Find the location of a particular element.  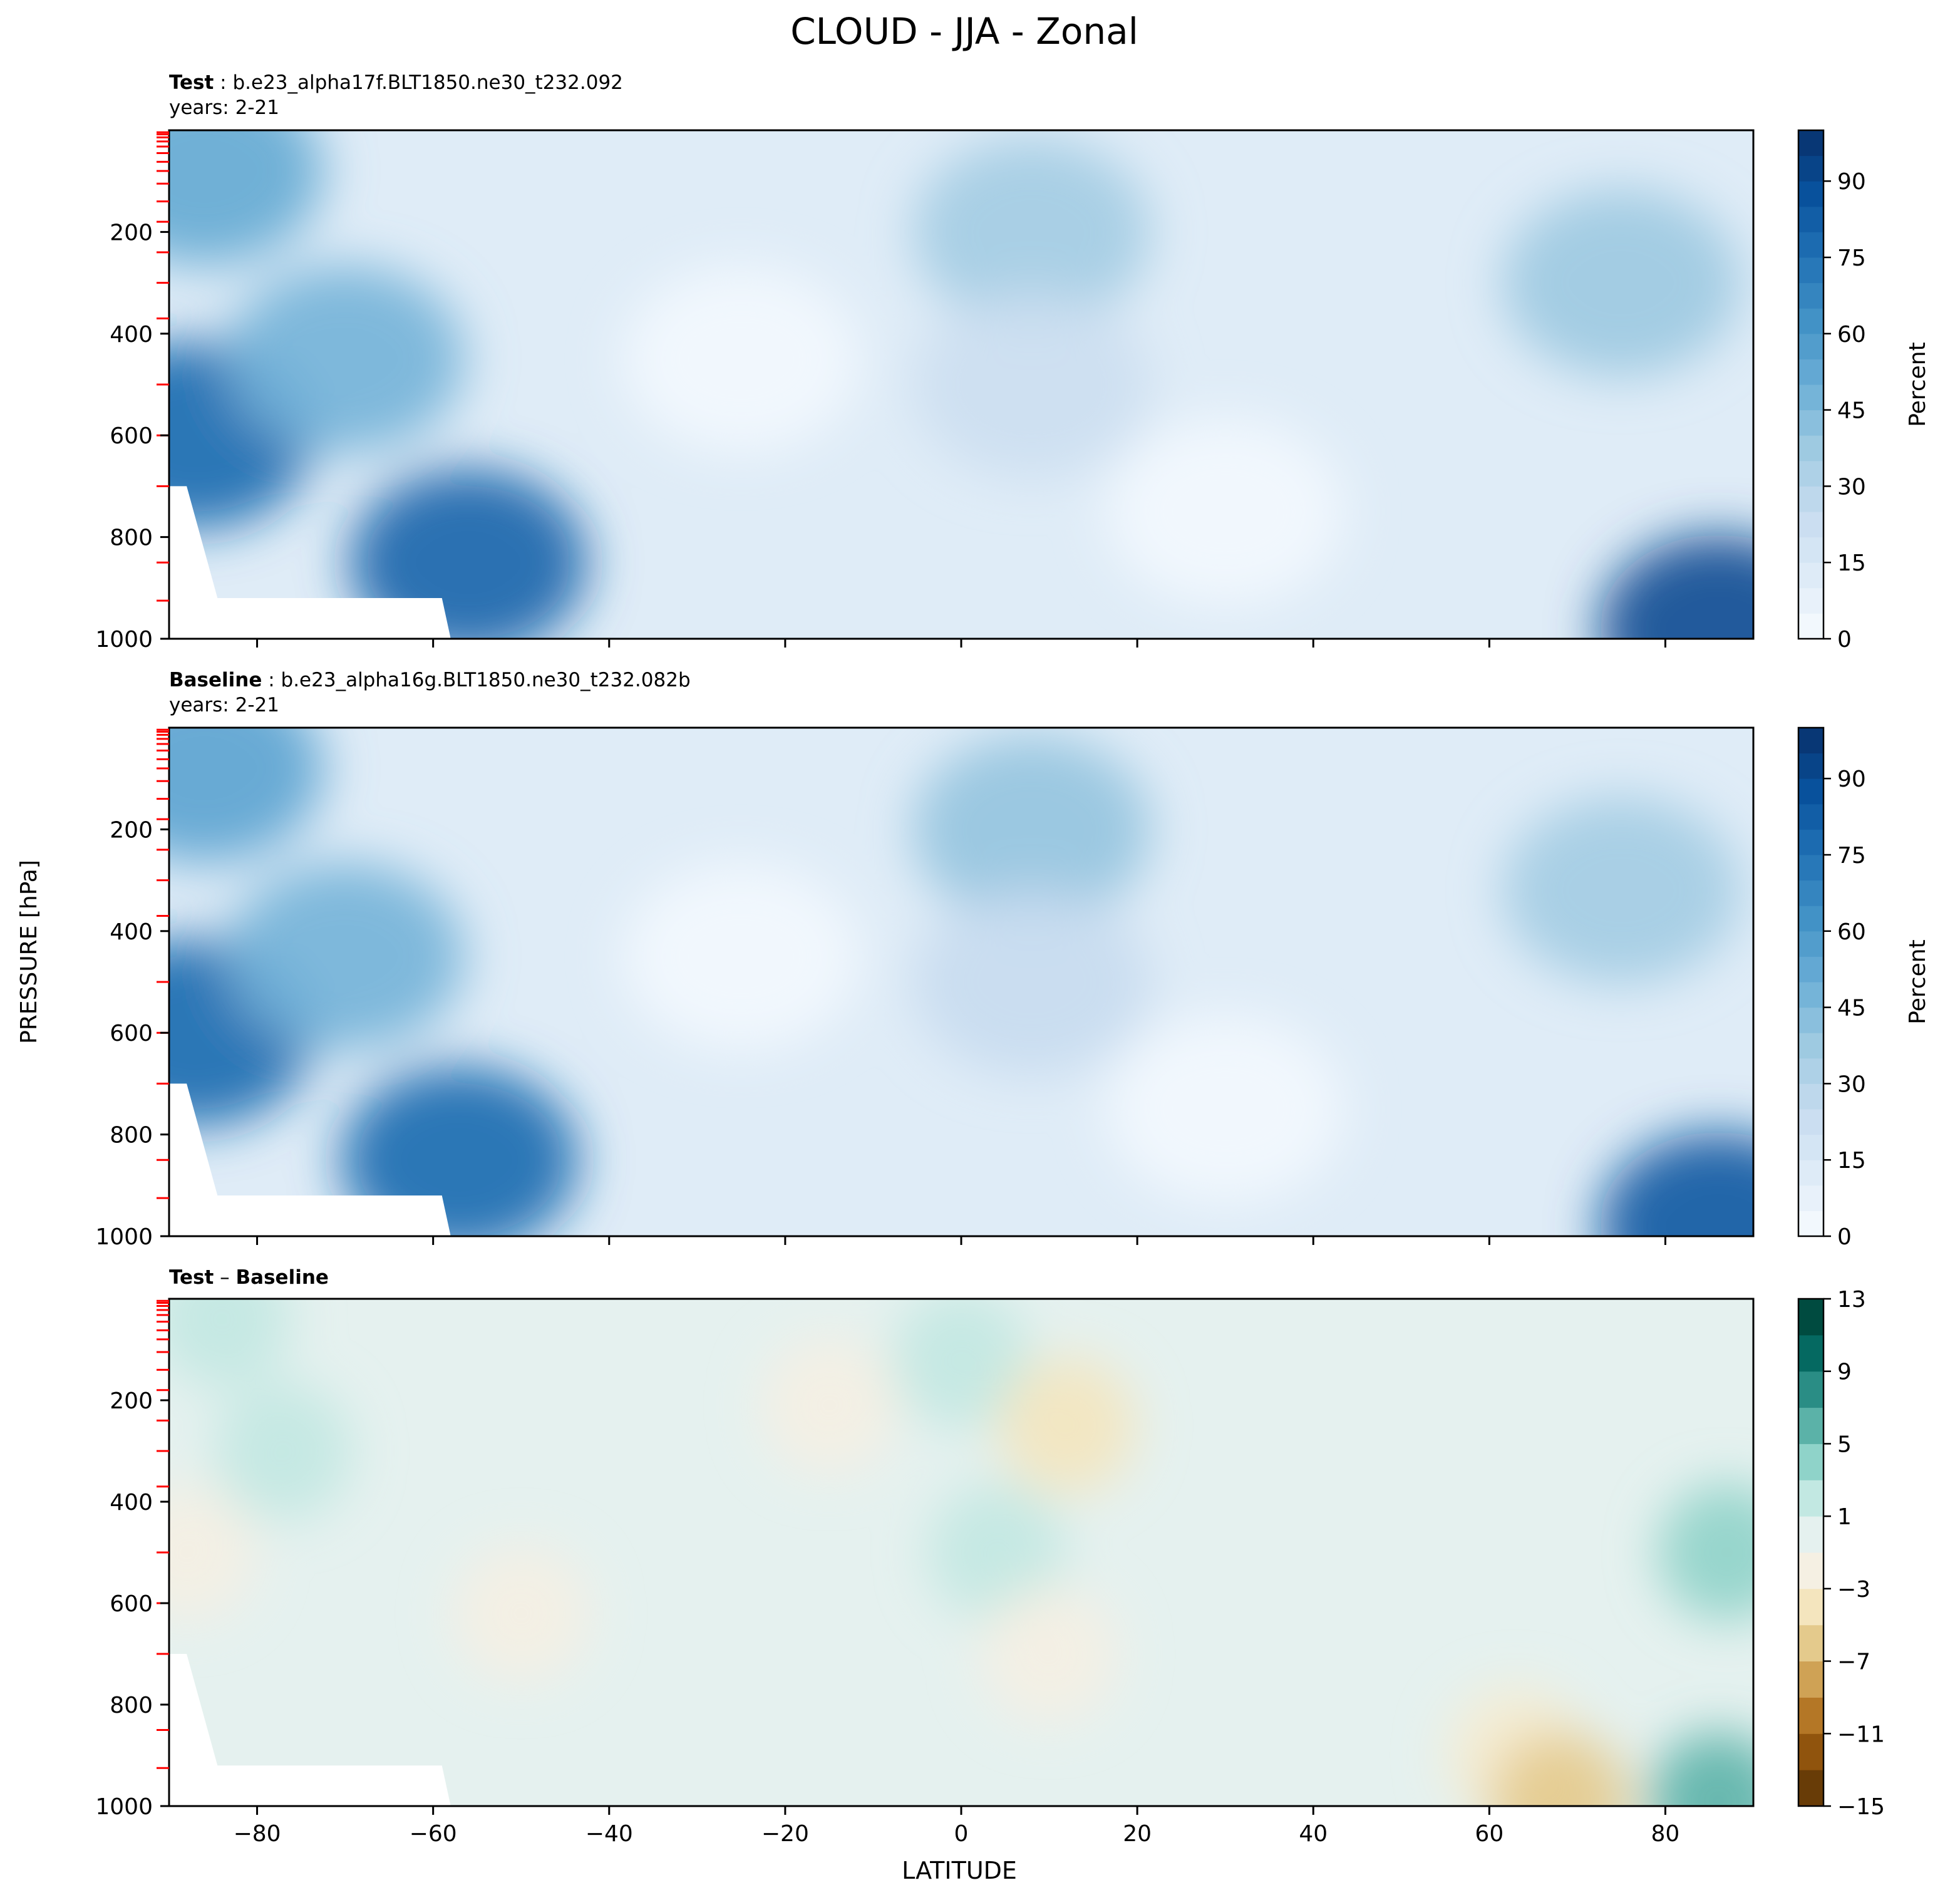

colorbar: 13 9 5 1 −3 −7 −11 −15 is located at coordinates (1841, 1553).